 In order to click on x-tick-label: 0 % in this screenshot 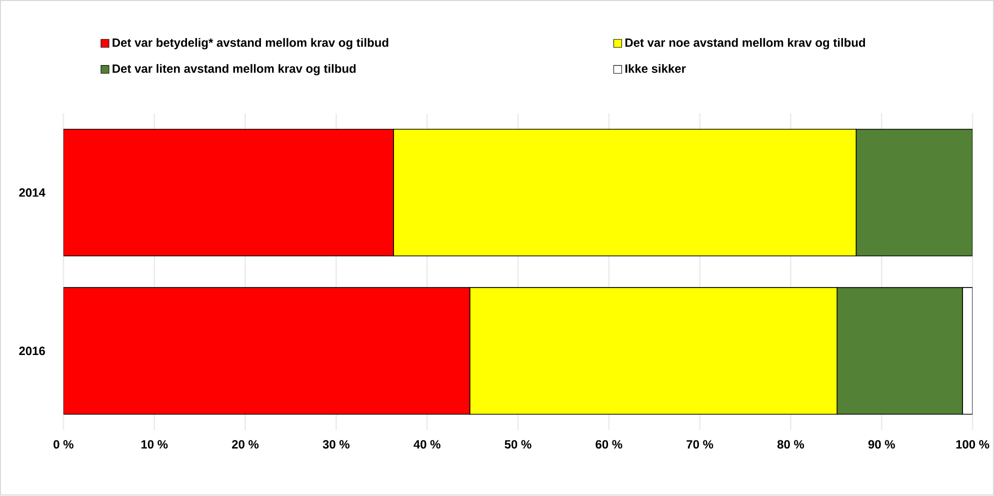, I will do `click(64, 444)`.